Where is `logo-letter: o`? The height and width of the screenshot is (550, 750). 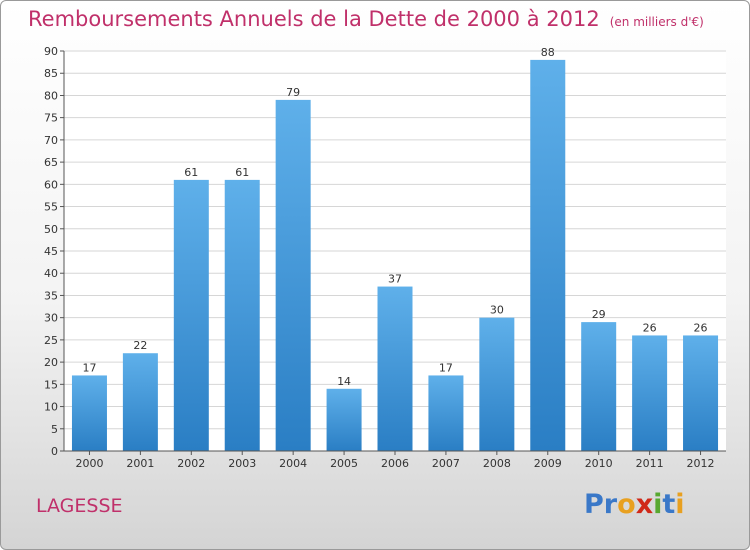
logo-letter: o is located at coordinates (626, 504).